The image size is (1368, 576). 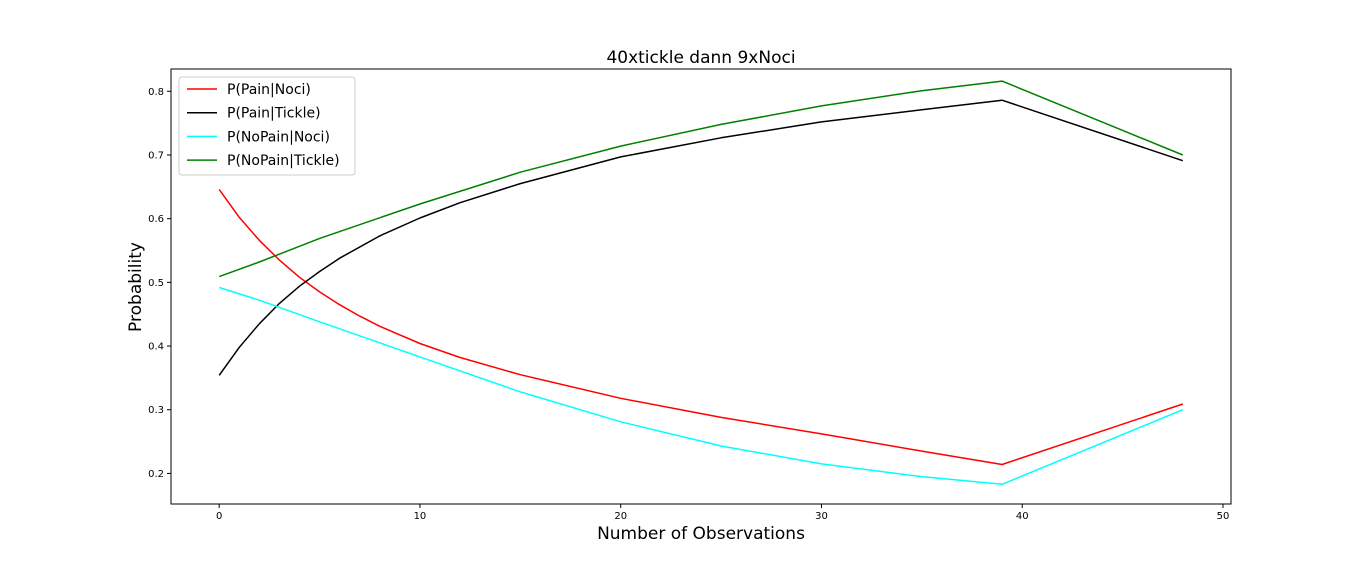 What do you see at coordinates (269, 90) in the screenshot?
I see `legend-label: P(Pain|Noci)` at bounding box center [269, 90].